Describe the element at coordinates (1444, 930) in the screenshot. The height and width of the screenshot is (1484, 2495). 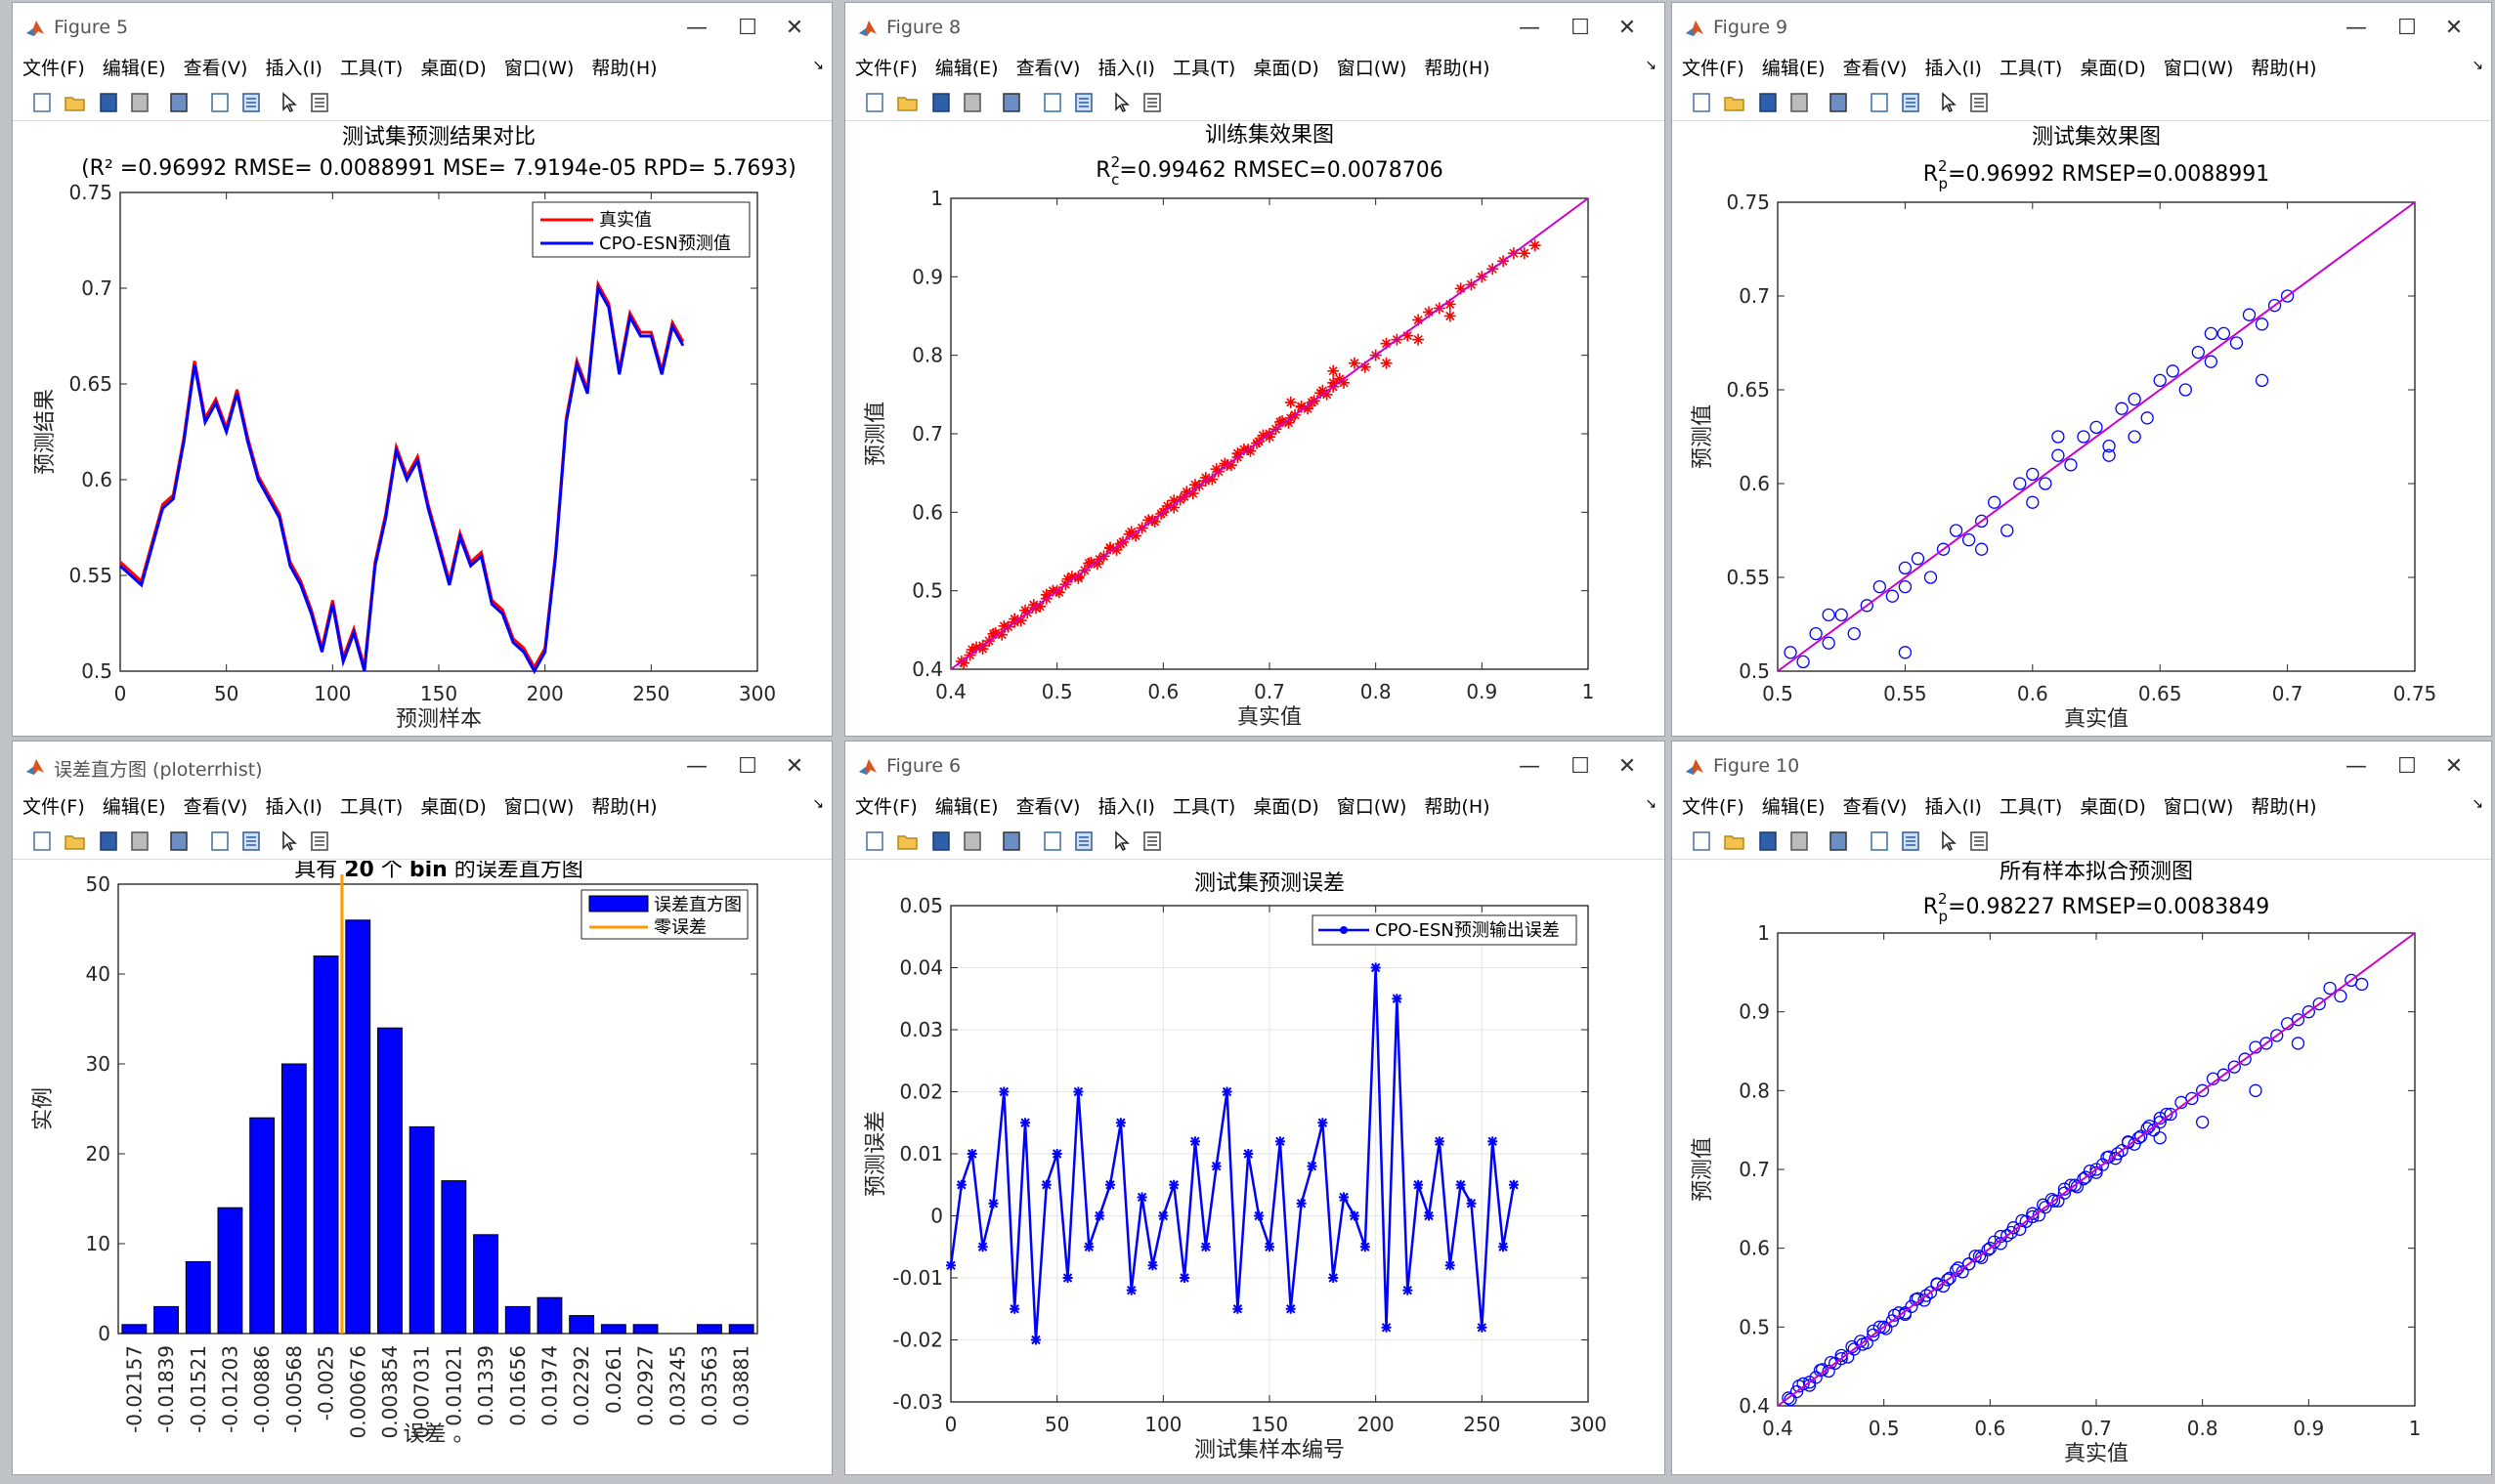
I see `legend: CPO-ESN预测输出误差` at that location.